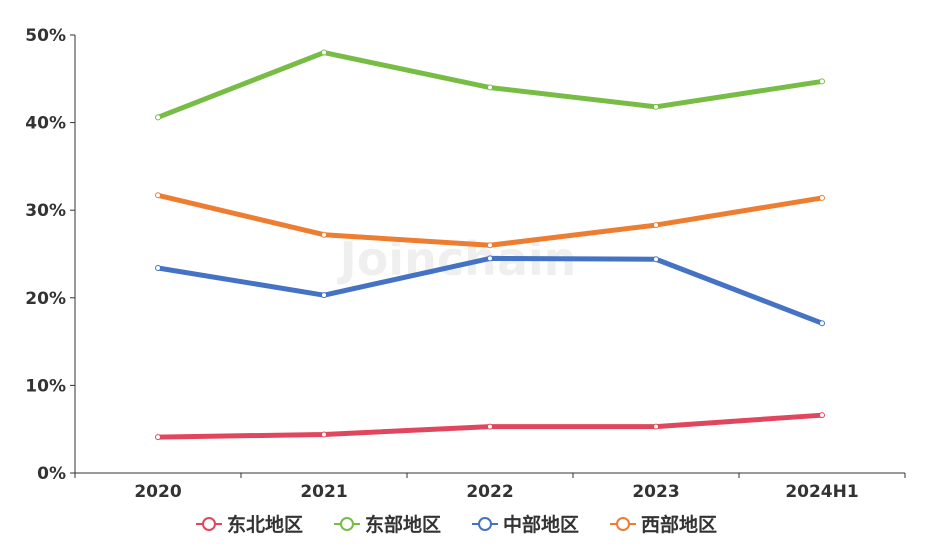 The image size is (934, 549). Describe the element at coordinates (541, 524) in the screenshot. I see `legend-label: 中部地区` at that location.